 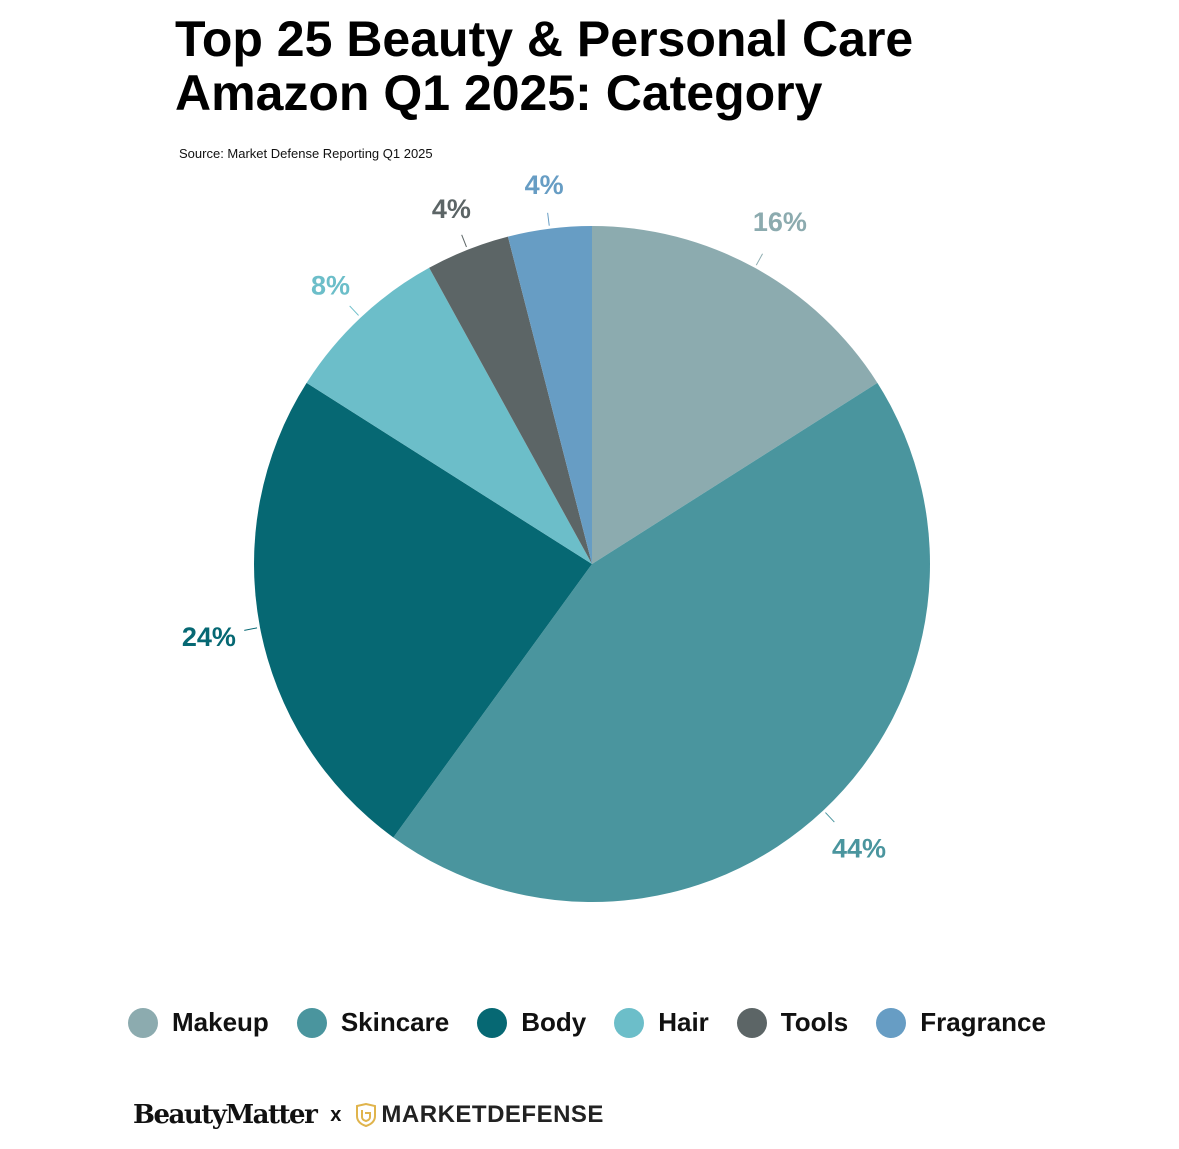 I want to click on legend: Makeup Skincare Body Hair Tools Fragrance, so click(x=587, y=1022).